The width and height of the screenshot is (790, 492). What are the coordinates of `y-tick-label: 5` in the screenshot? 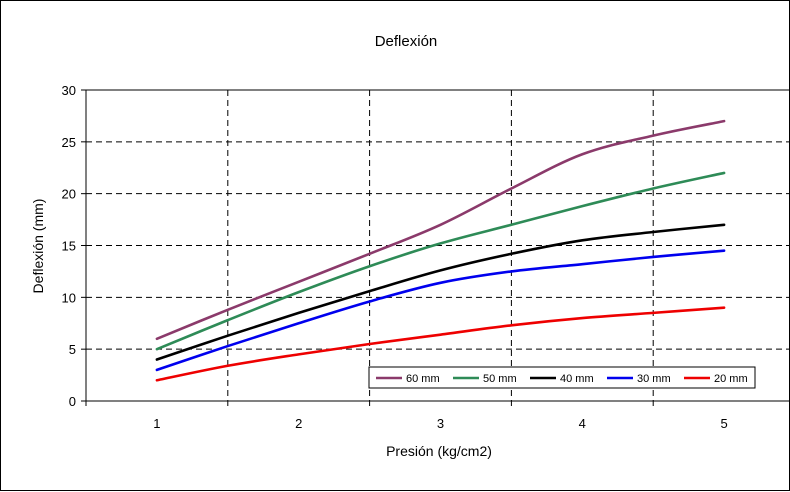 It's located at (72, 349).